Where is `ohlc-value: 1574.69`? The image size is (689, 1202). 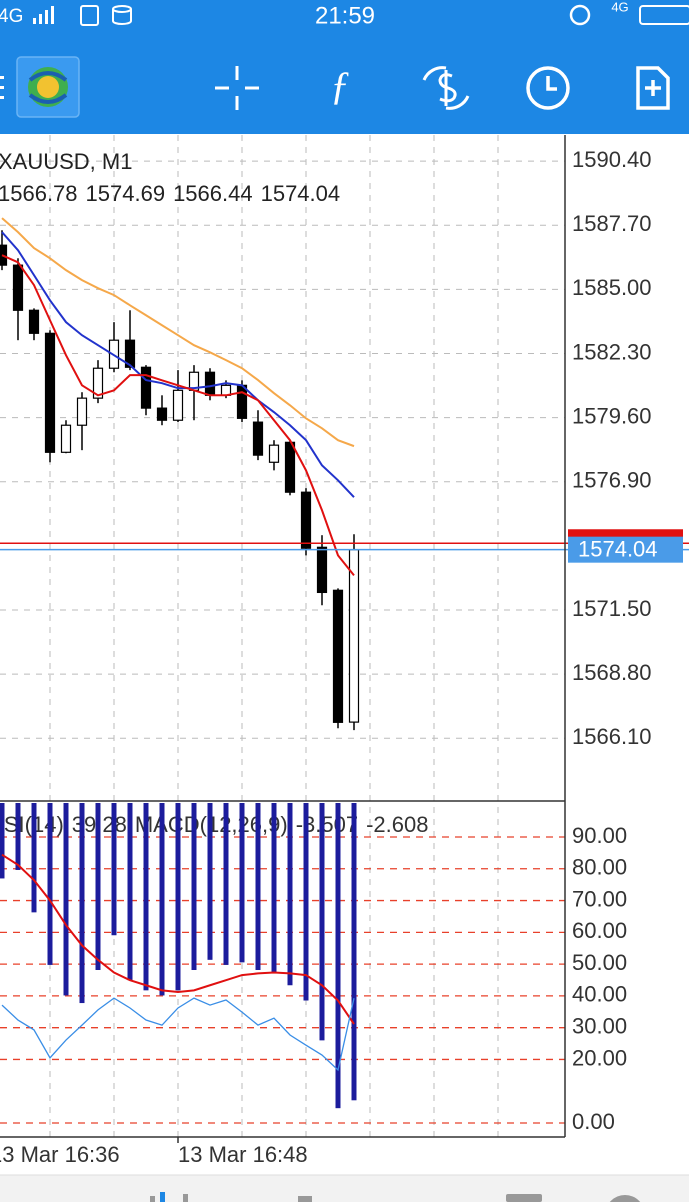 ohlc-value: 1574.69 is located at coordinates (126, 193).